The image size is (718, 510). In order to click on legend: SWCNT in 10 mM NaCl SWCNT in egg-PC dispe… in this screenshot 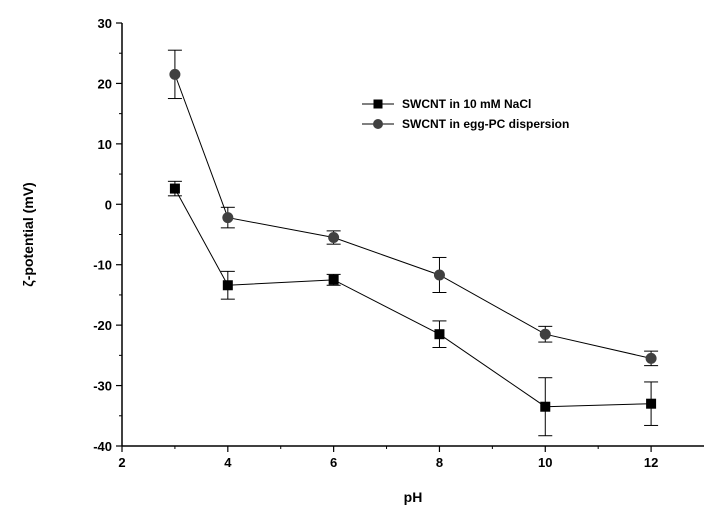, I will do `click(465, 114)`.